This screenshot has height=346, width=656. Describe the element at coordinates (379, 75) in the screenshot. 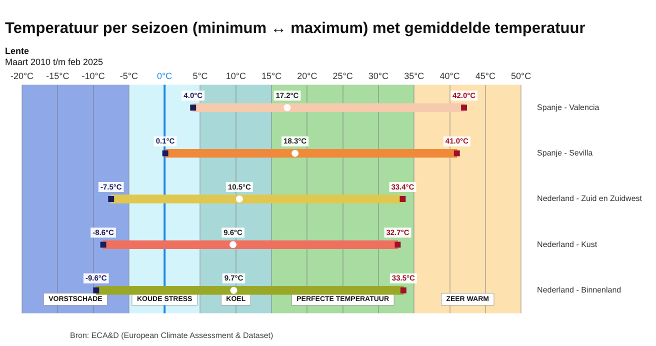

I see `x-tick-label: 30°C` at that location.